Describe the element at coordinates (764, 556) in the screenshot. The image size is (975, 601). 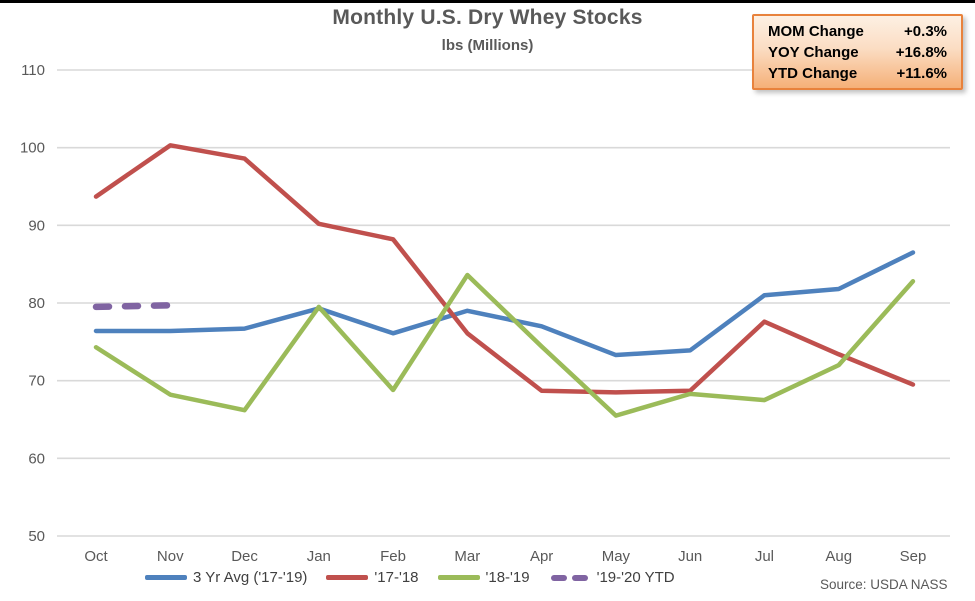
I see `x-axis-category-label: Jul` at that location.